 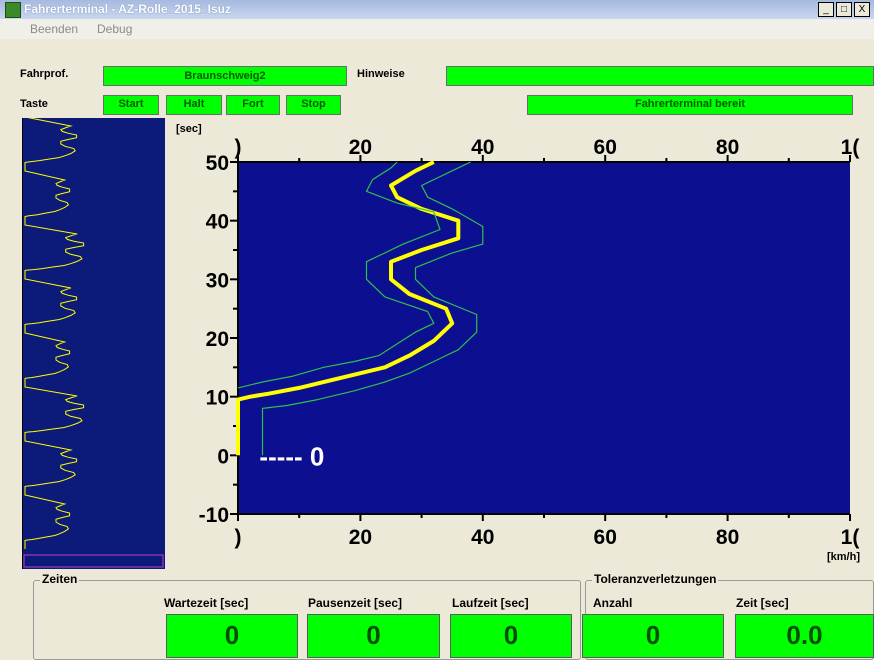 What do you see at coordinates (844, 9) in the screenshot?
I see `maximize-button: □` at bounding box center [844, 9].